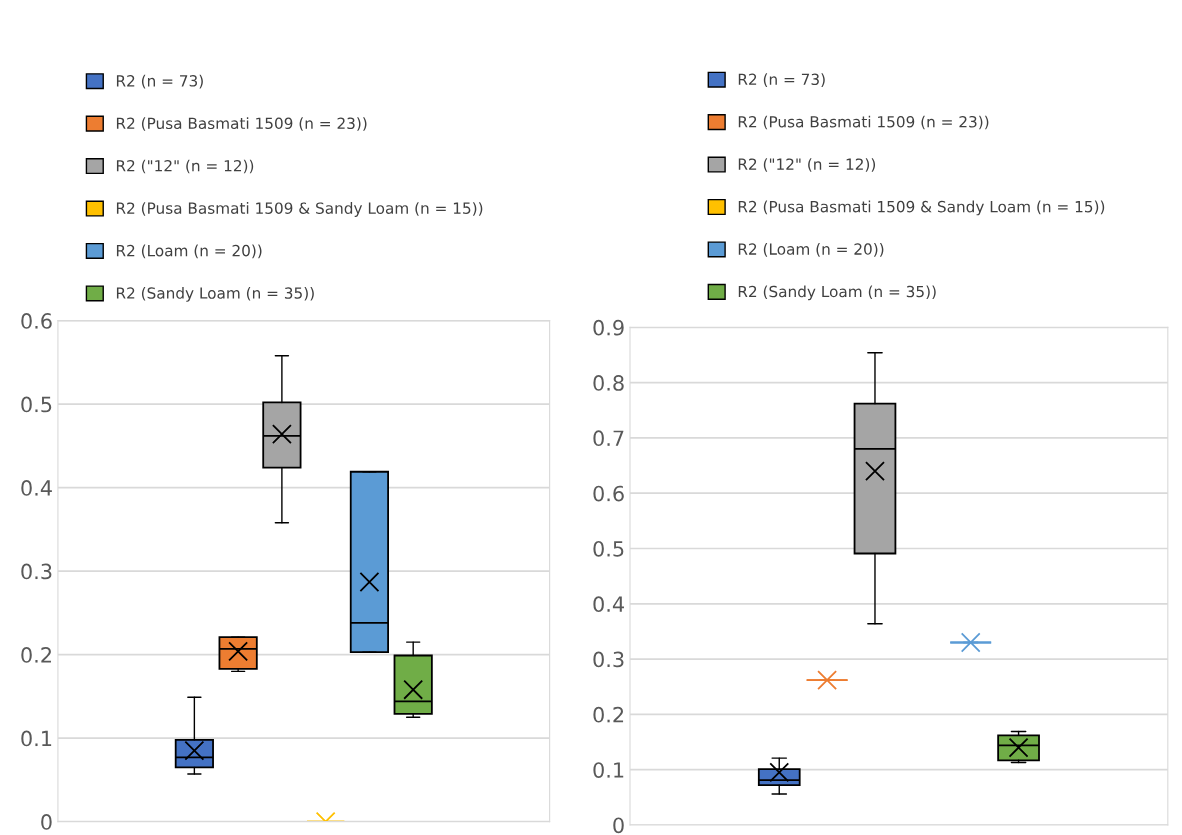 This screenshot has width=1182, height=835. Describe the element at coordinates (608, 327) in the screenshot. I see `y-tick-label: 0.9` at that location.